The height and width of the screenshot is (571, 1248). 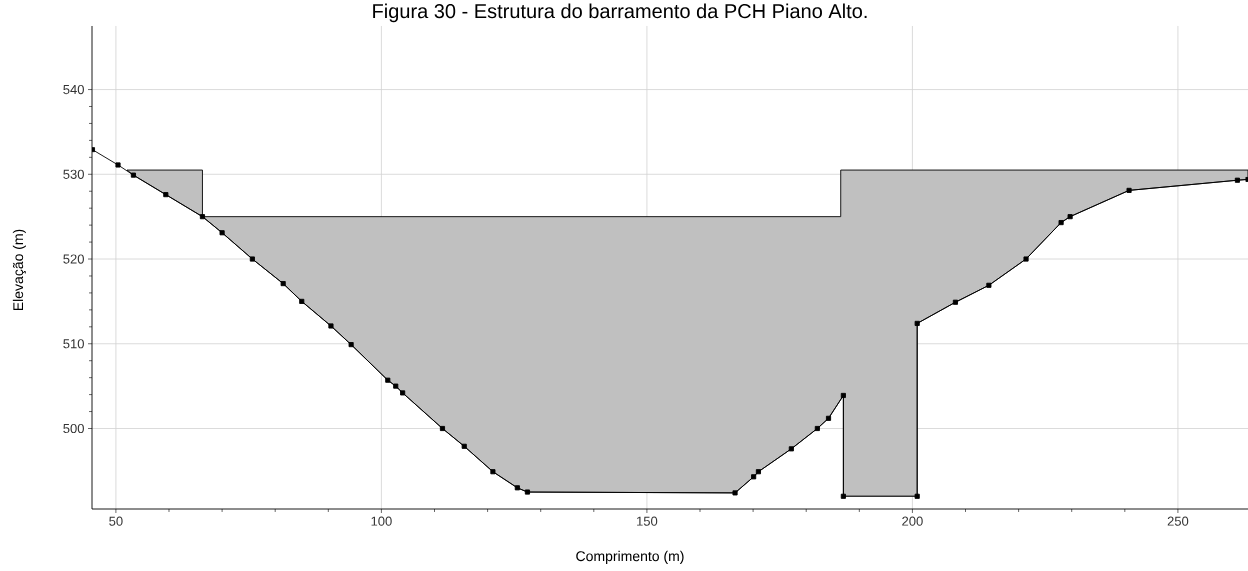 I want to click on x-tick-label: 100, so click(x=381, y=521).